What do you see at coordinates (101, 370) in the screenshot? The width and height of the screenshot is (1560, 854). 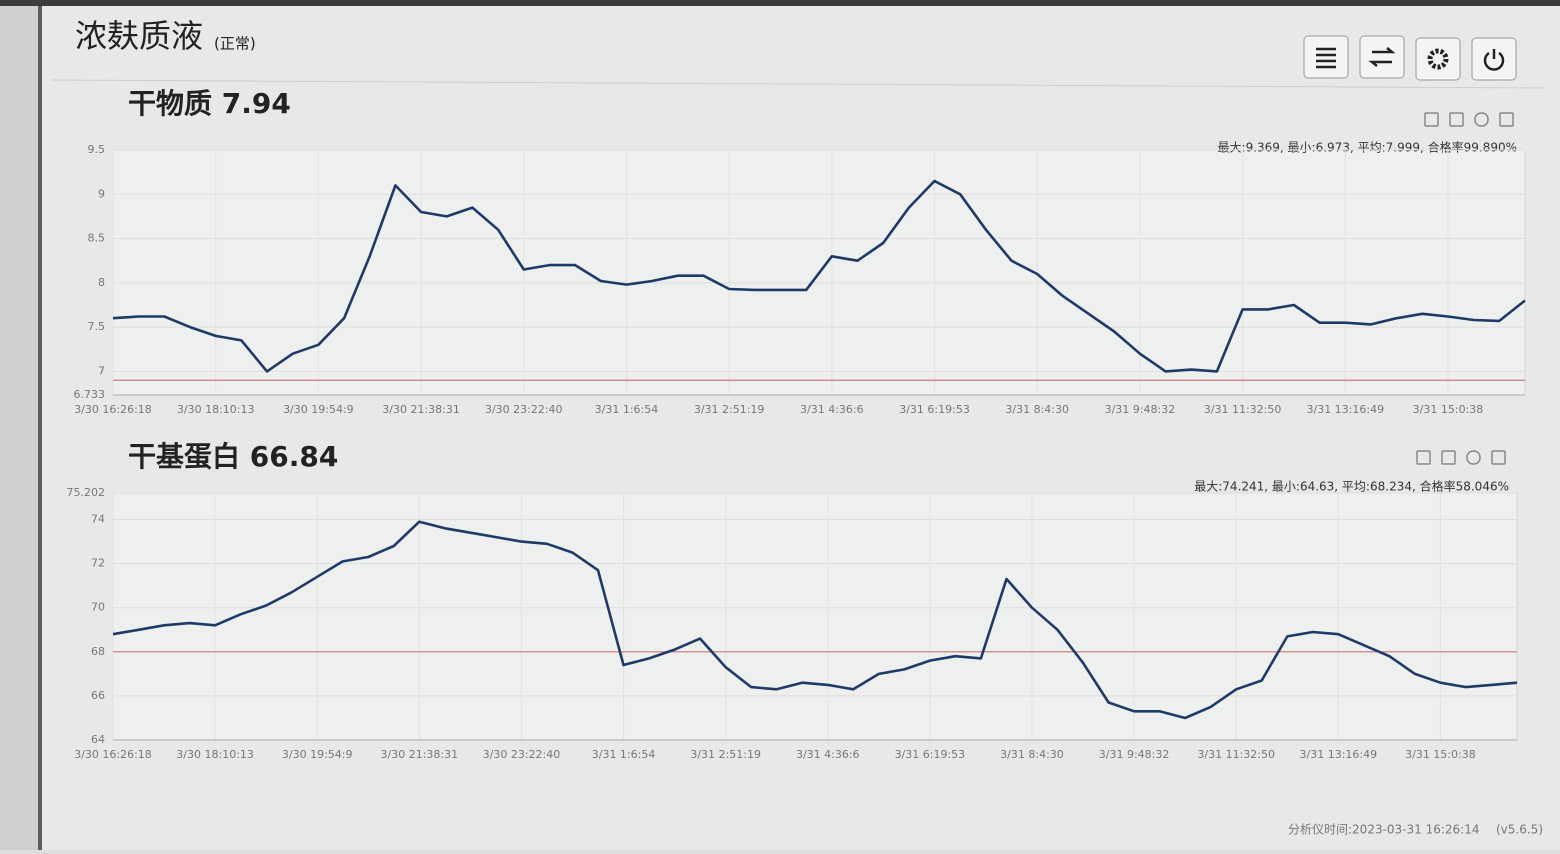 I see `y-tick-label: 7` at bounding box center [101, 370].